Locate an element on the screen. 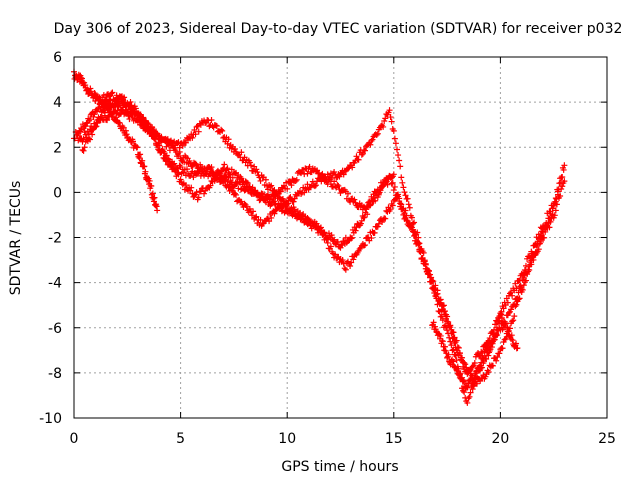 This screenshot has height=480, width=640. x-tick-label: 15 is located at coordinates (394, 439).